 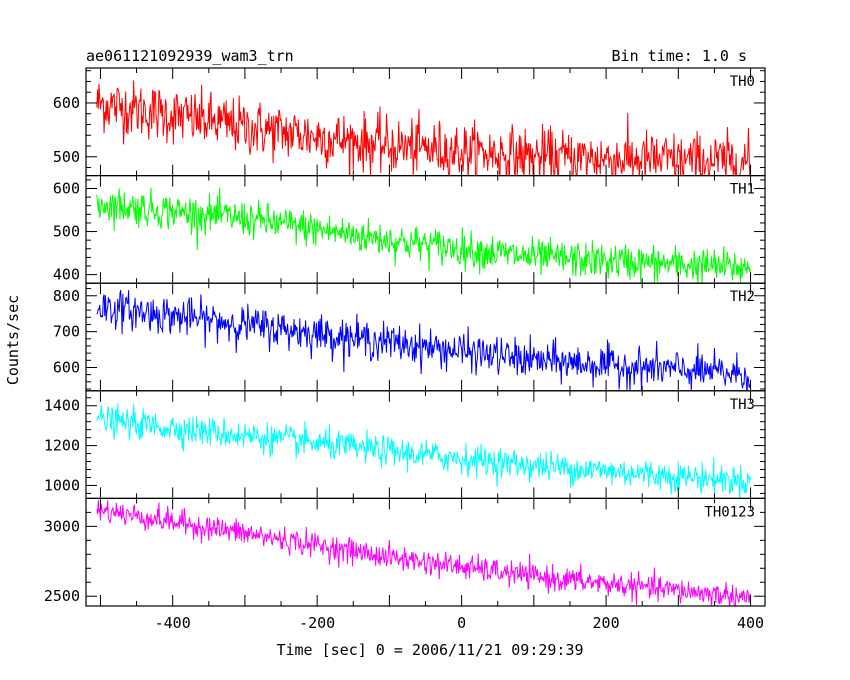 What do you see at coordinates (424, 128) in the screenshot?
I see `series-th0-line` at bounding box center [424, 128].